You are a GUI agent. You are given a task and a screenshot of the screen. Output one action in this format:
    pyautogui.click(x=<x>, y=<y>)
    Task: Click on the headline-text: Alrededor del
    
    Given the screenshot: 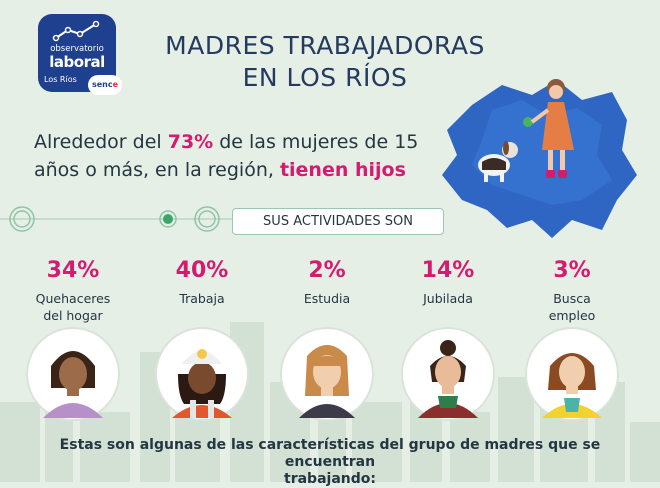 What is the action you would take?
    pyautogui.click(x=101, y=142)
    